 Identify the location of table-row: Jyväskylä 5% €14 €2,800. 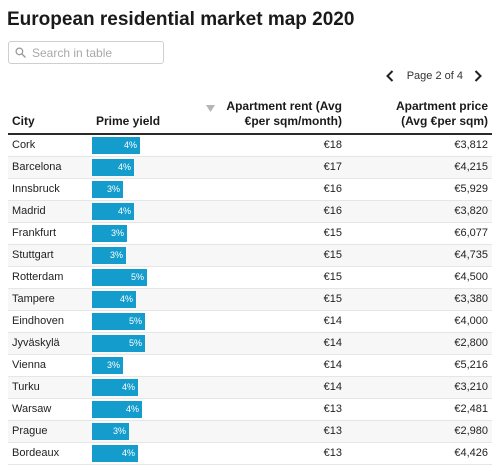
(250, 343).